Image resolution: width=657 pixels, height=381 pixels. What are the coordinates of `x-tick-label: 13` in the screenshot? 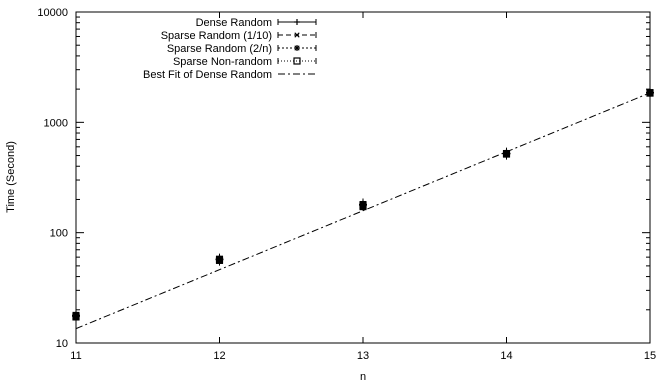 It's located at (363, 356).